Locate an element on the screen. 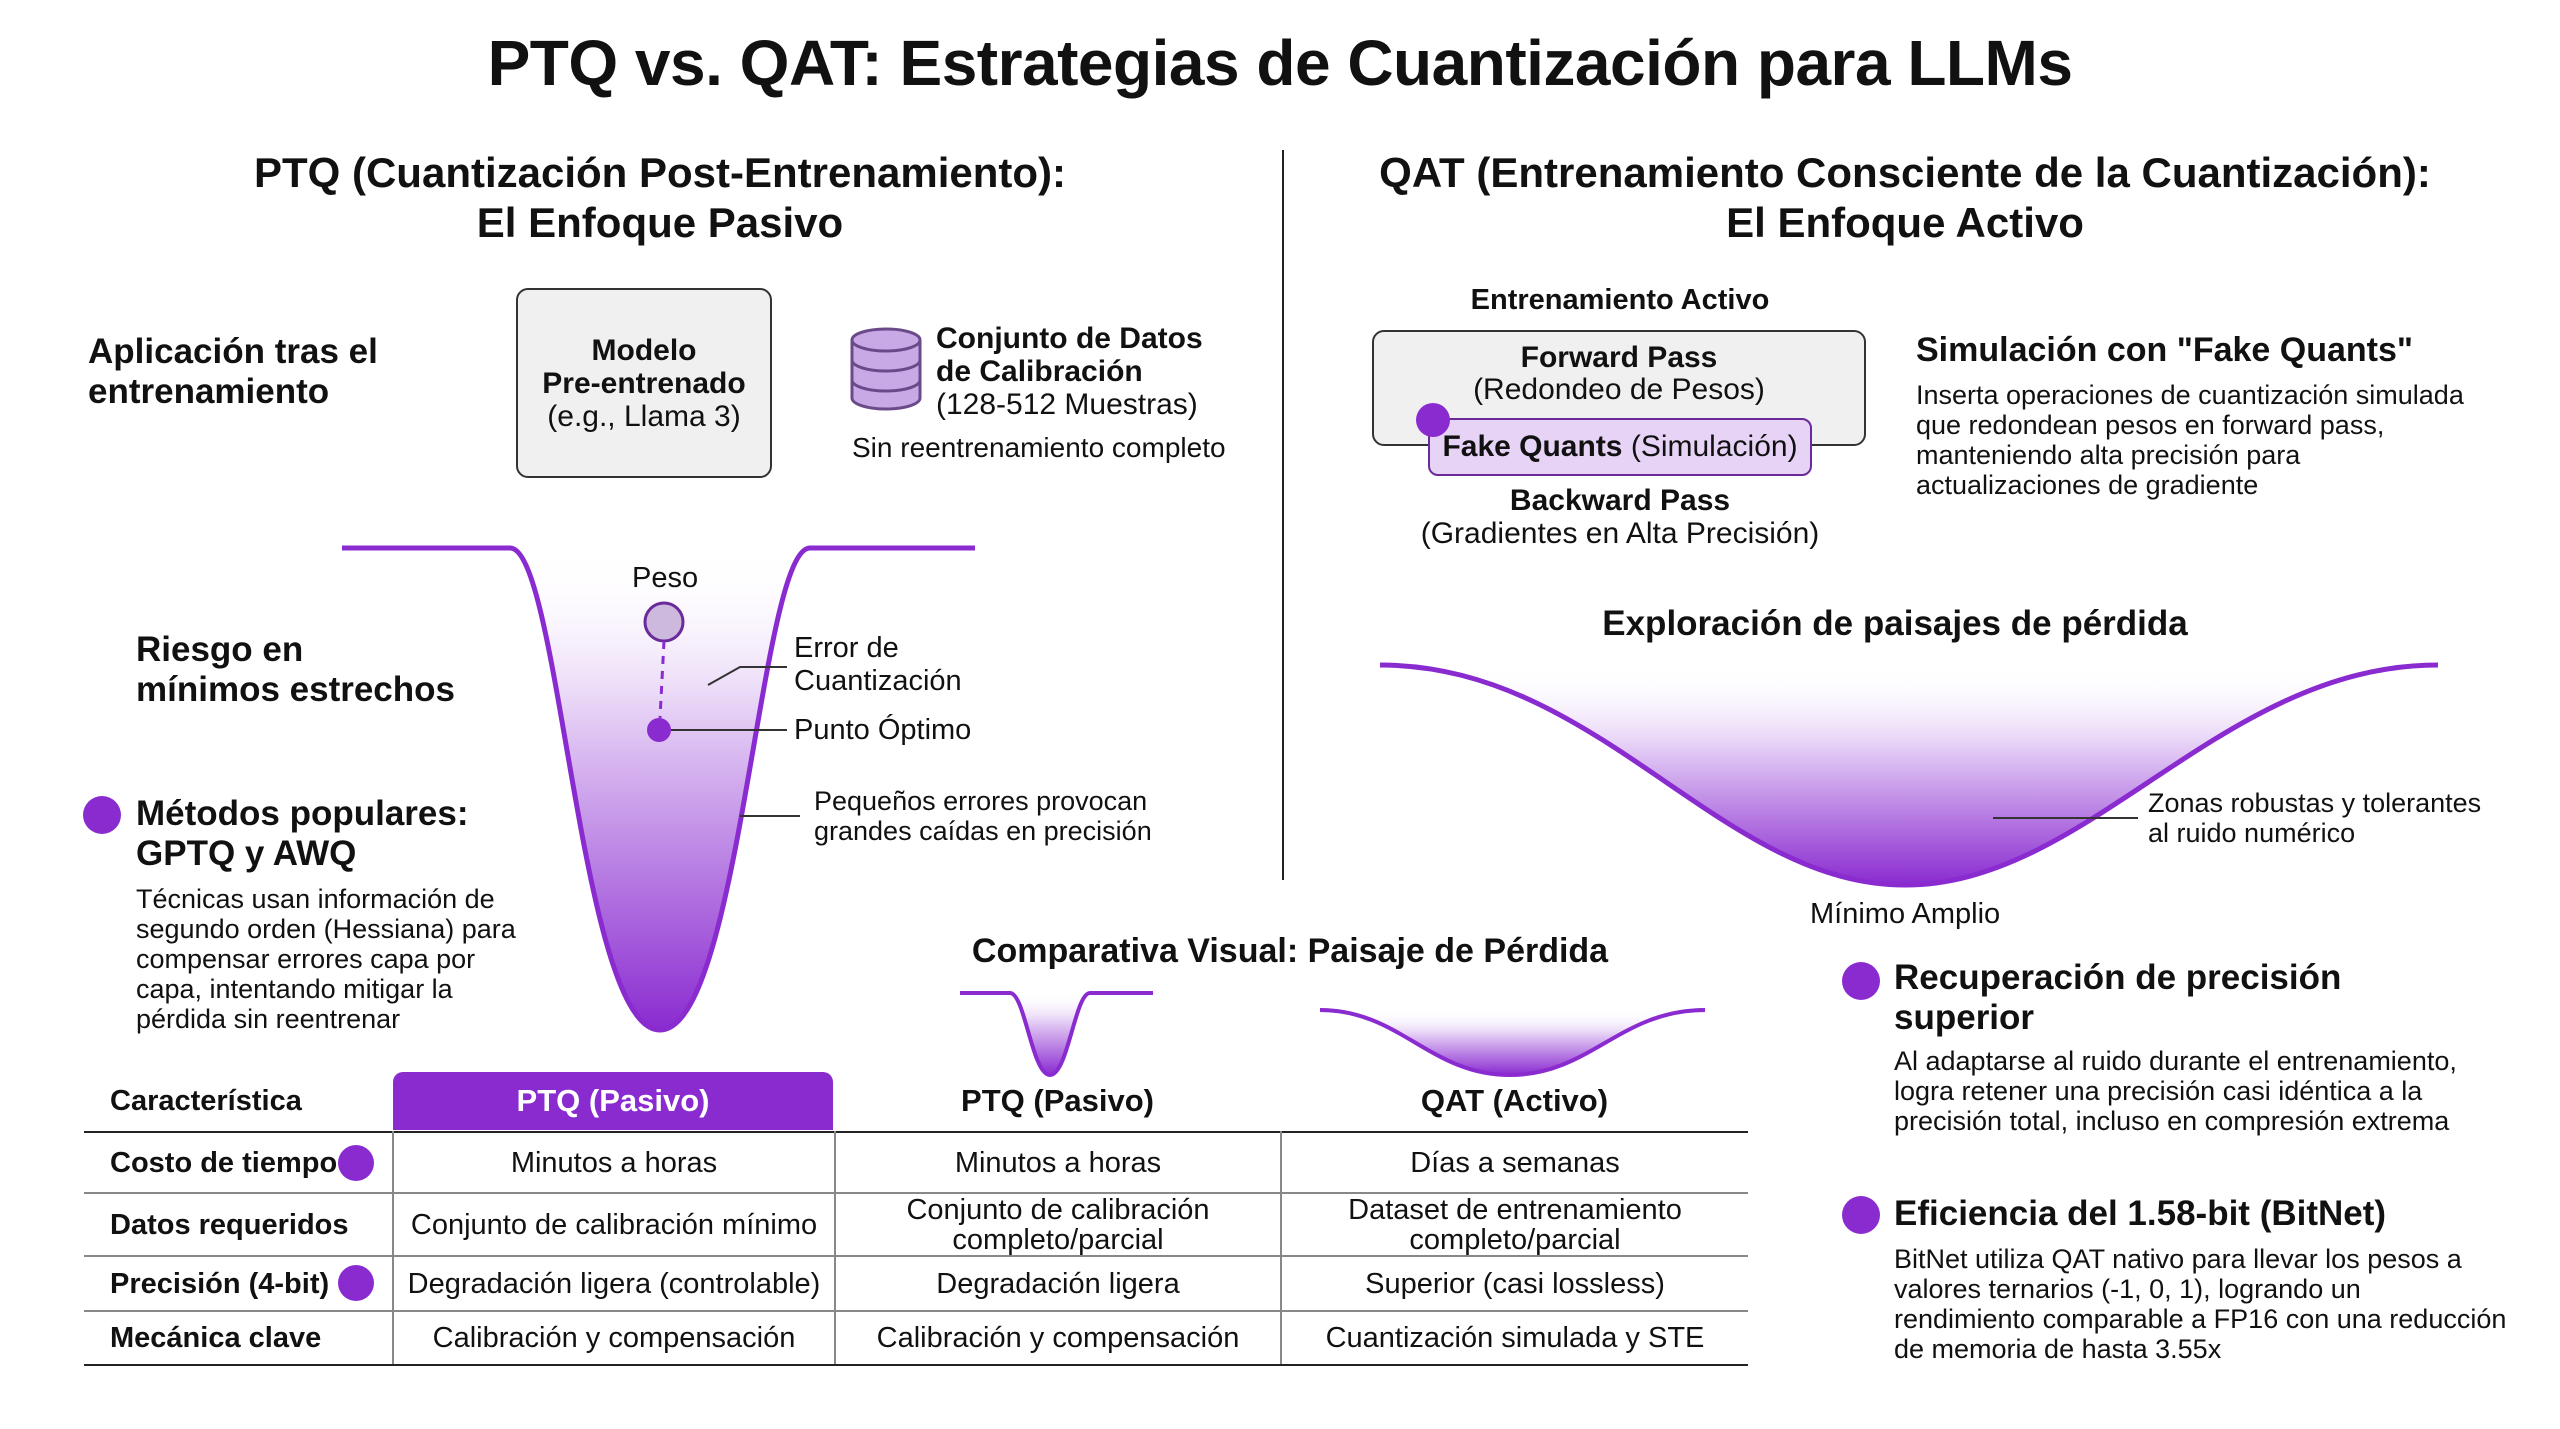  methods-desc-line: compensar errores capa por is located at coordinates (306, 959).